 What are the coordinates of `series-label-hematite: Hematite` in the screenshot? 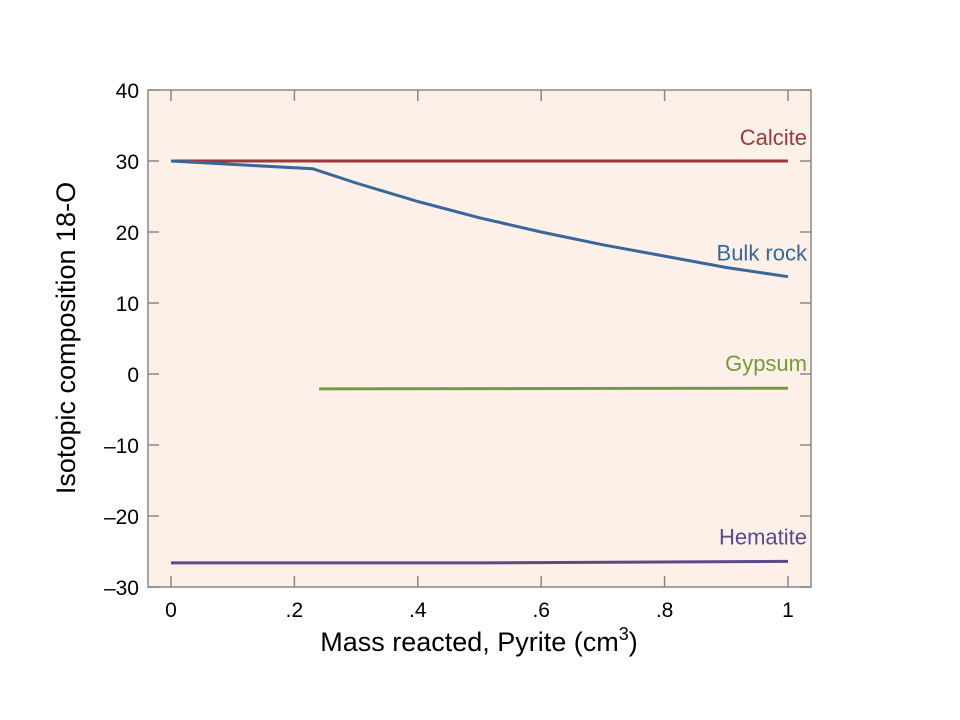 It's located at (763, 536).